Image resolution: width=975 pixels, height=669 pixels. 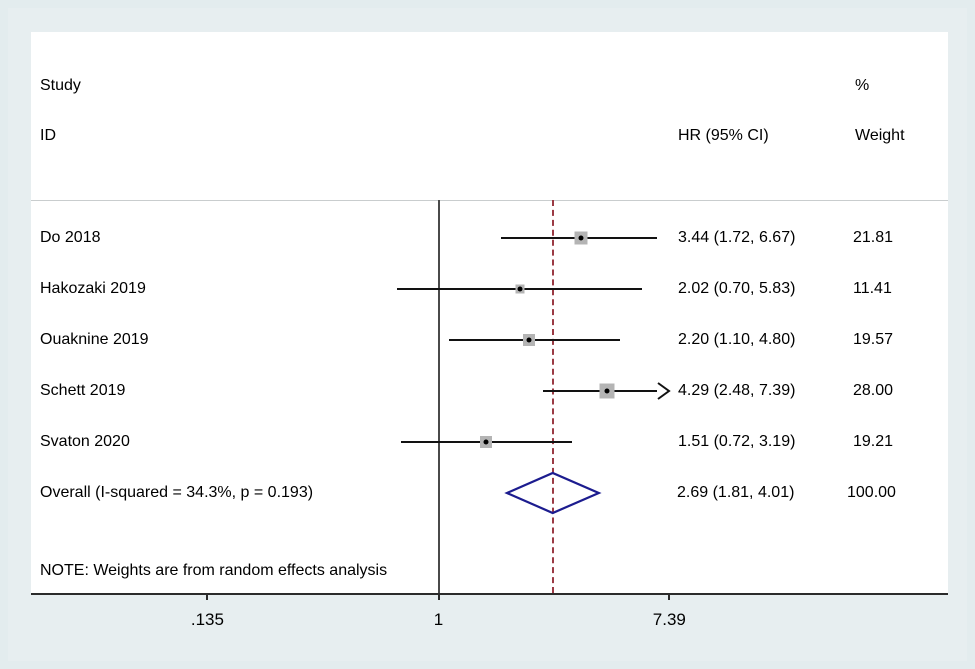 I want to click on header-hr-ci: HR (95% CI), so click(x=723, y=135).